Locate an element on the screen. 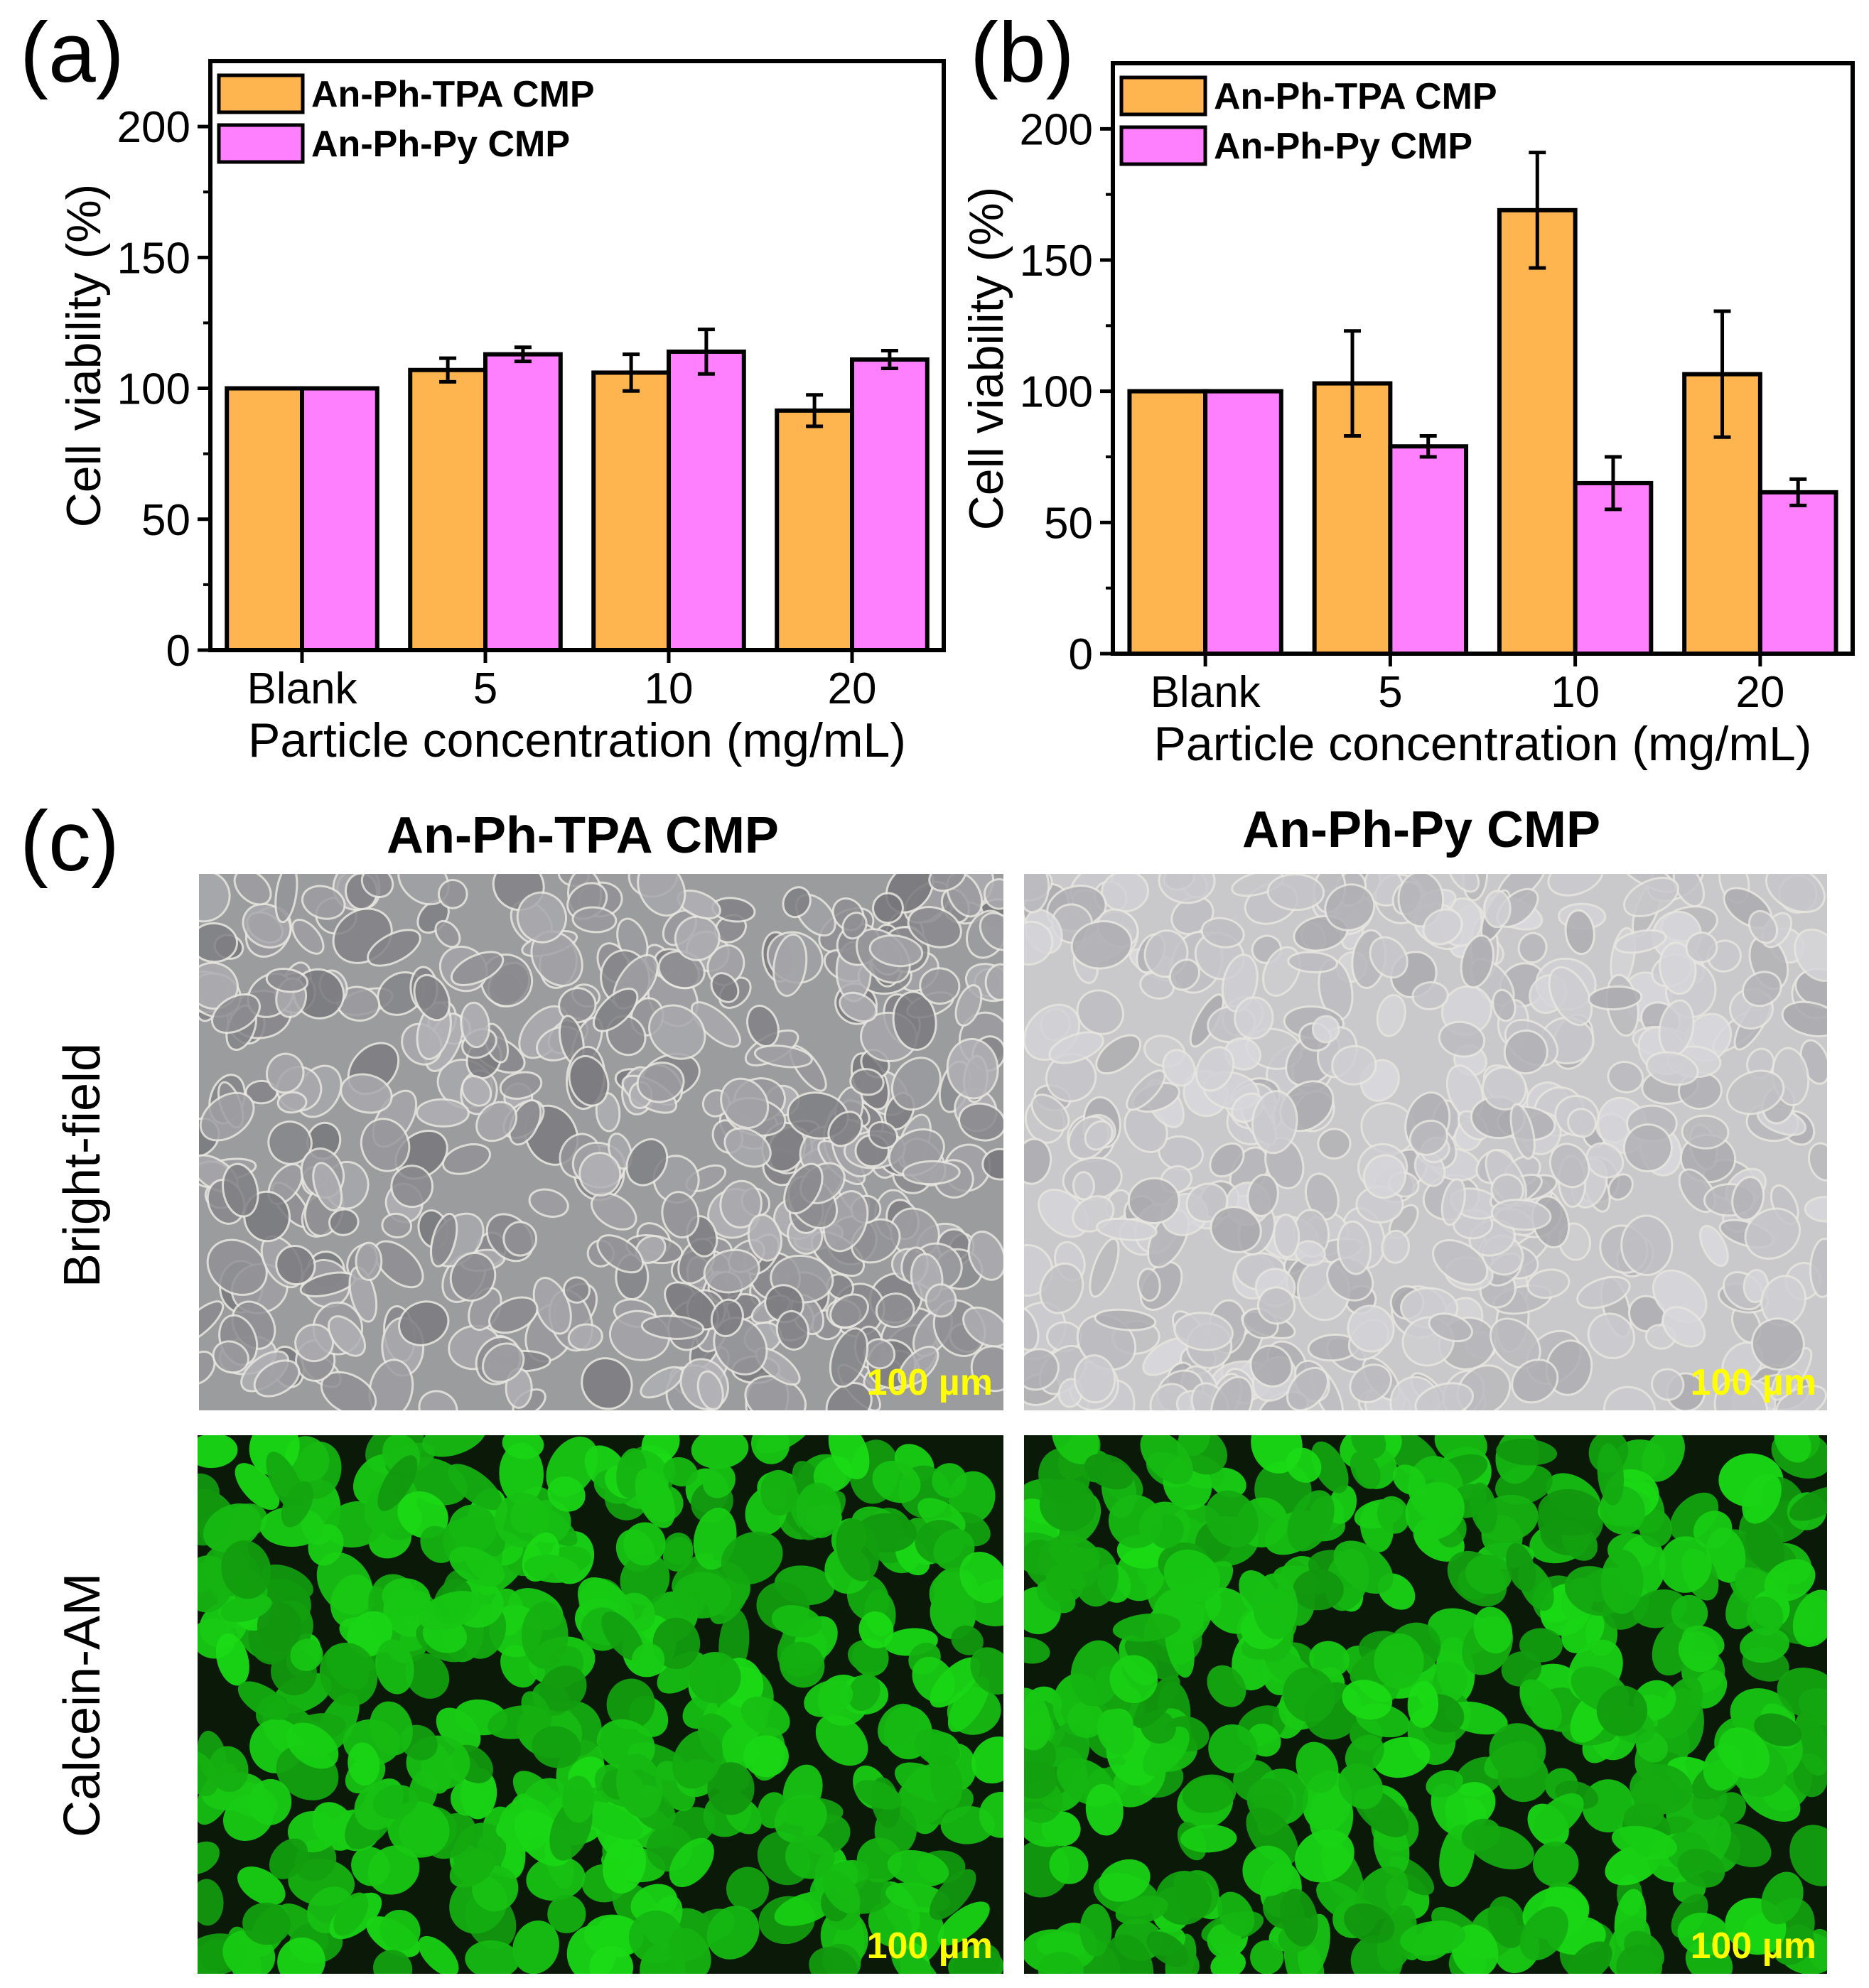 The width and height of the screenshot is (1869, 1988). x-axis-label: Particle concentration (mg/mL) is located at coordinates (577, 740).